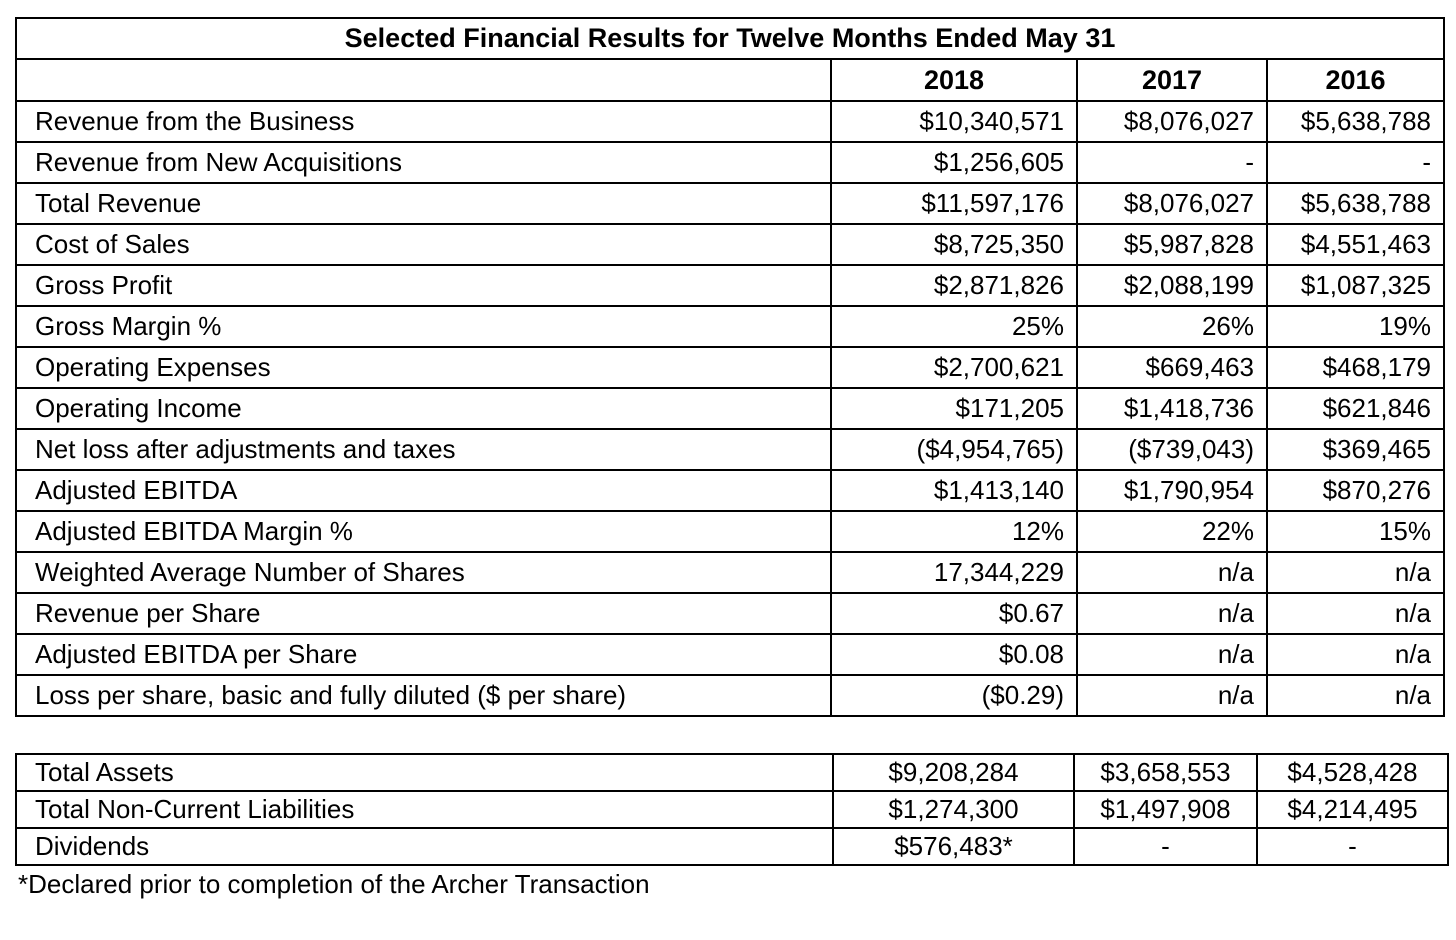 The image size is (1456, 940). I want to click on row-label: Gross Profit, so click(423, 285).